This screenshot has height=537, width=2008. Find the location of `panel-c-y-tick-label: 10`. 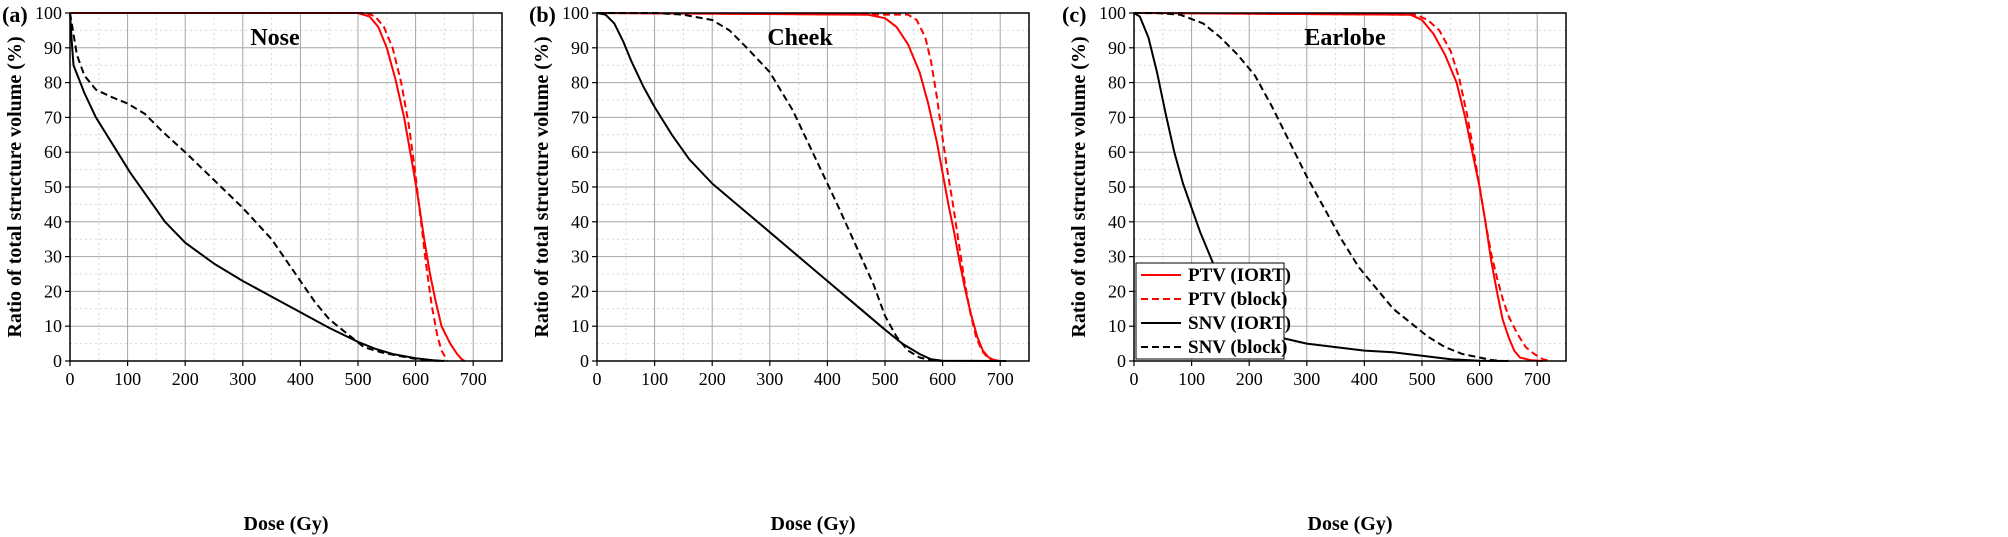

panel-c-y-tick-label: 10 is located at coordinates (1117, 326).